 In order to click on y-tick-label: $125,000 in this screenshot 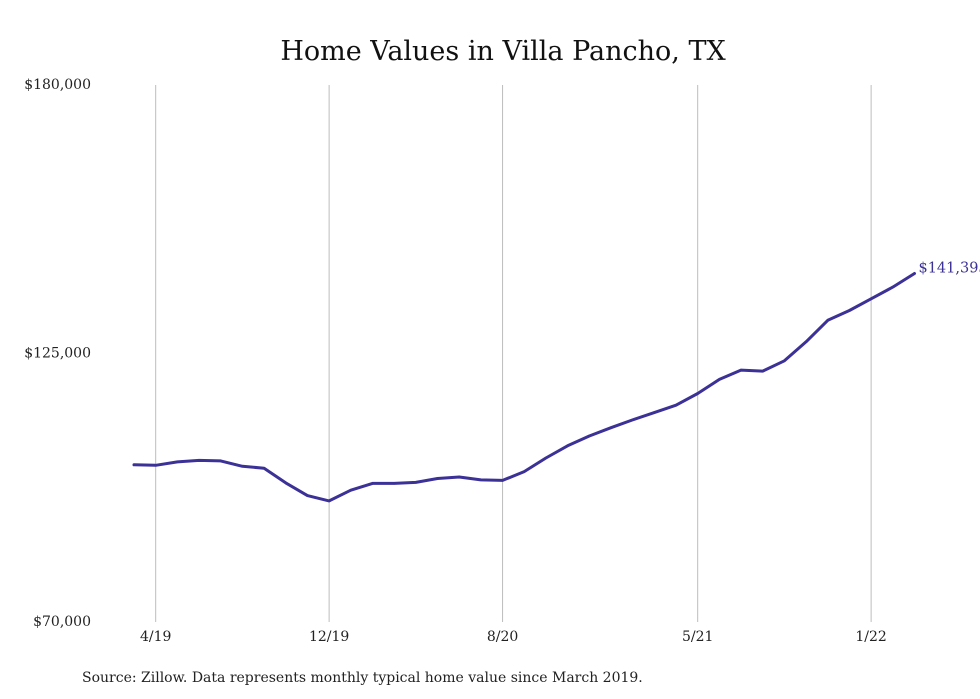, I will do `click(57, 354)`.